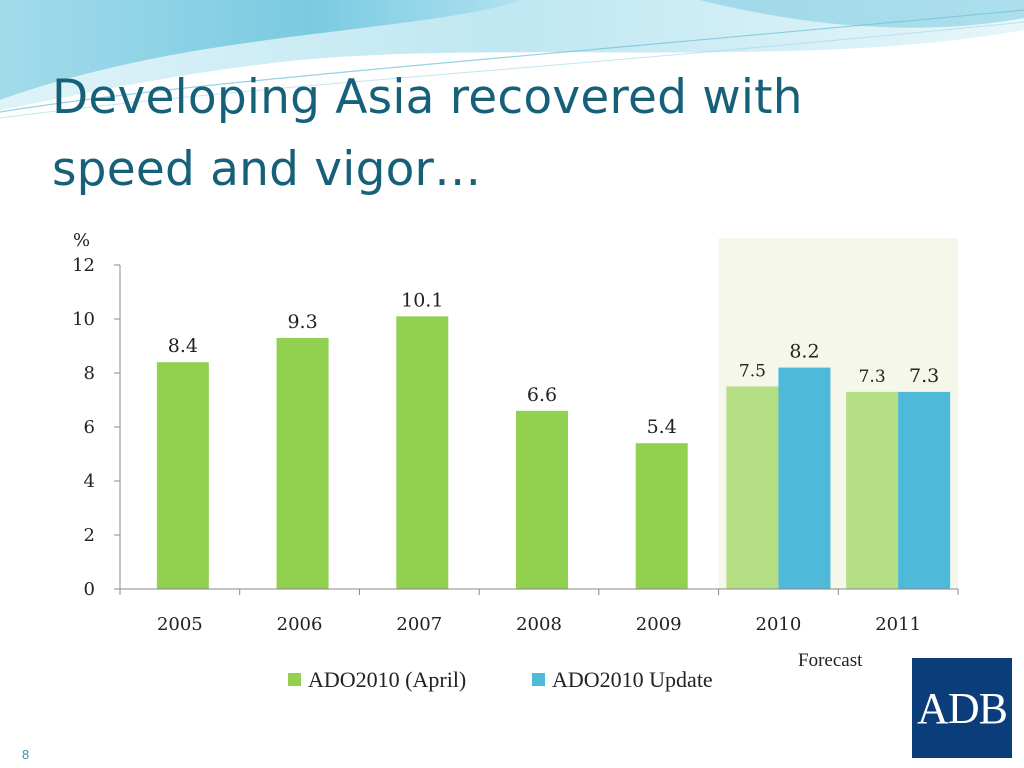 This screenshot has height=768, width=1024. Describe the element at coordinates (419, 624) in the screenshot. I see `x-category-label: 2007` at that location.